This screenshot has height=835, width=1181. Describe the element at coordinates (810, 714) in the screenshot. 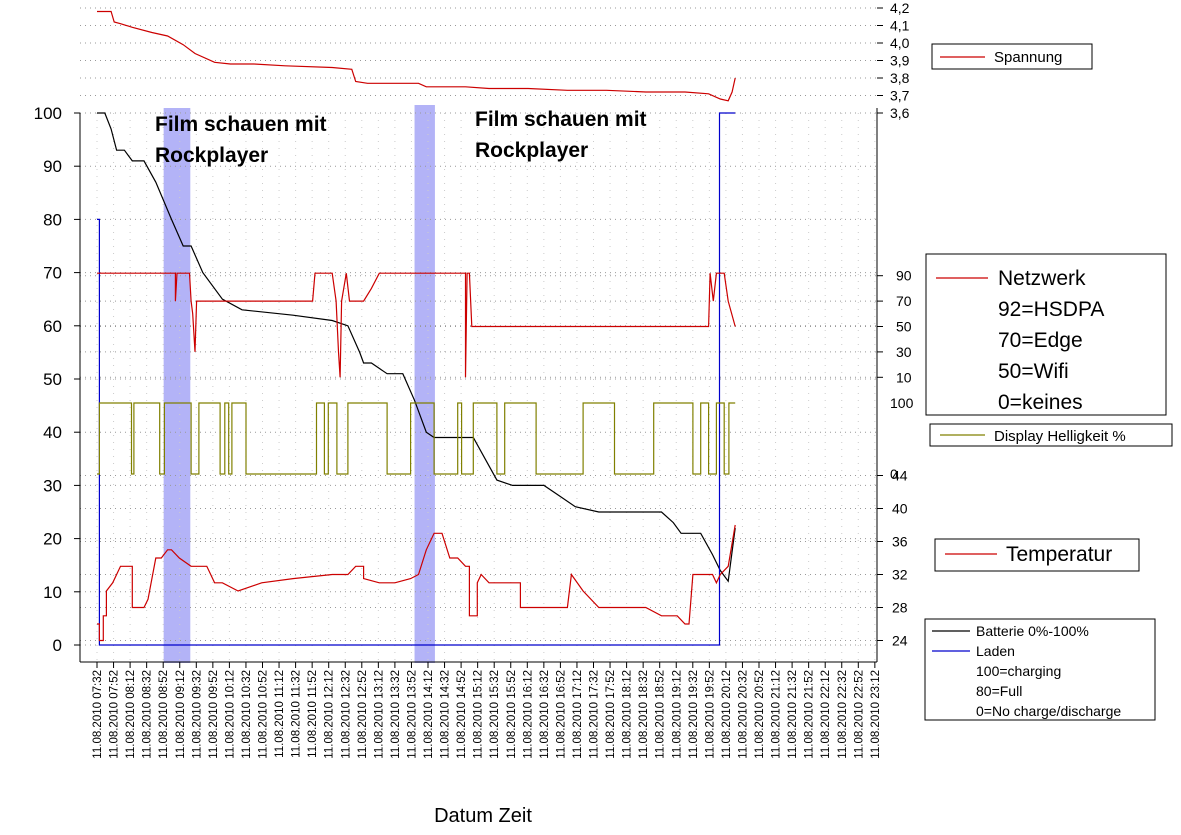

I see `x-tick-label: 11.08.2010 21:52` at that location.